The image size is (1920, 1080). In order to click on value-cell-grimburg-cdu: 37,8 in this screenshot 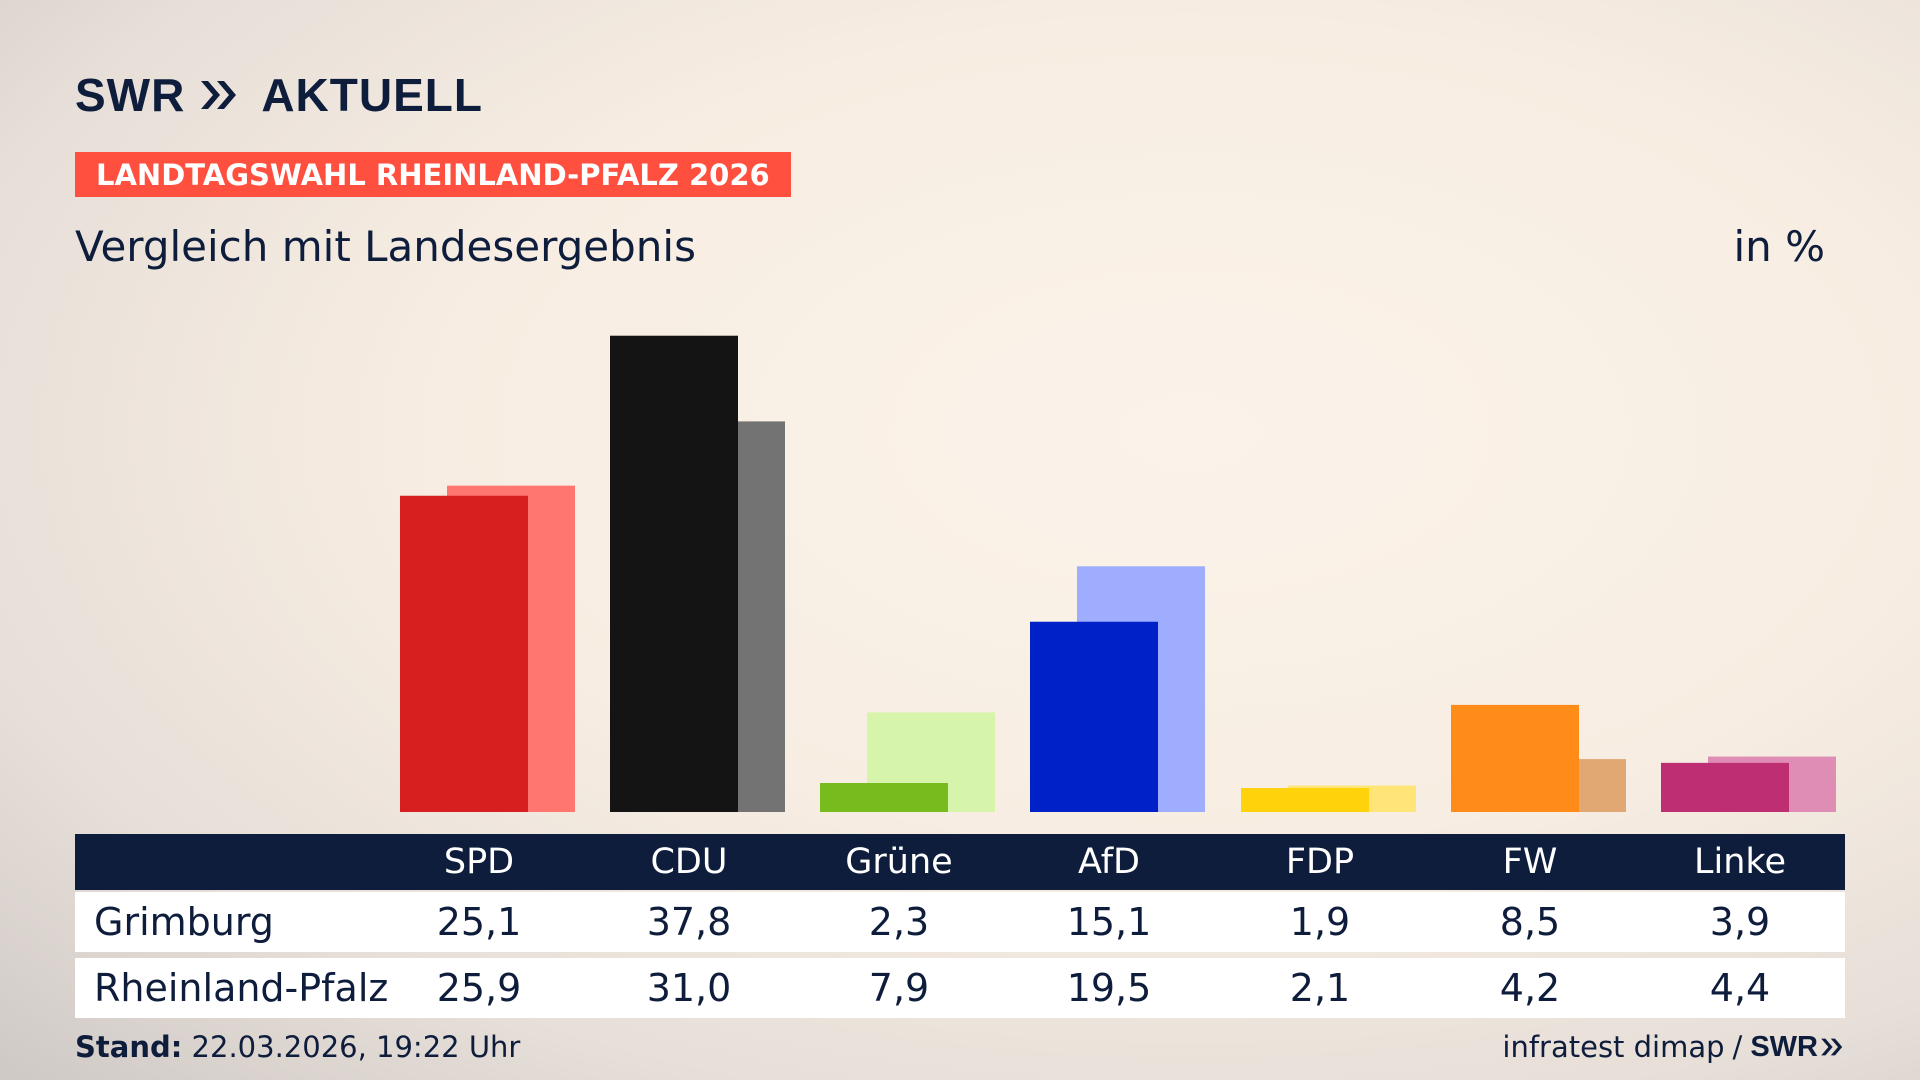, I will do `click(689, 922)`.